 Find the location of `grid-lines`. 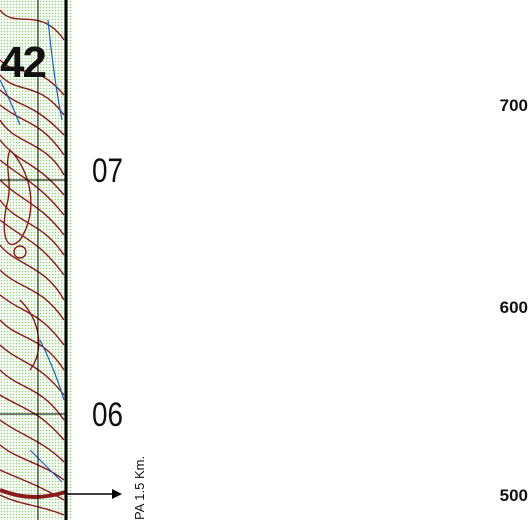

grid-lines is located at coordinates (33, 260).